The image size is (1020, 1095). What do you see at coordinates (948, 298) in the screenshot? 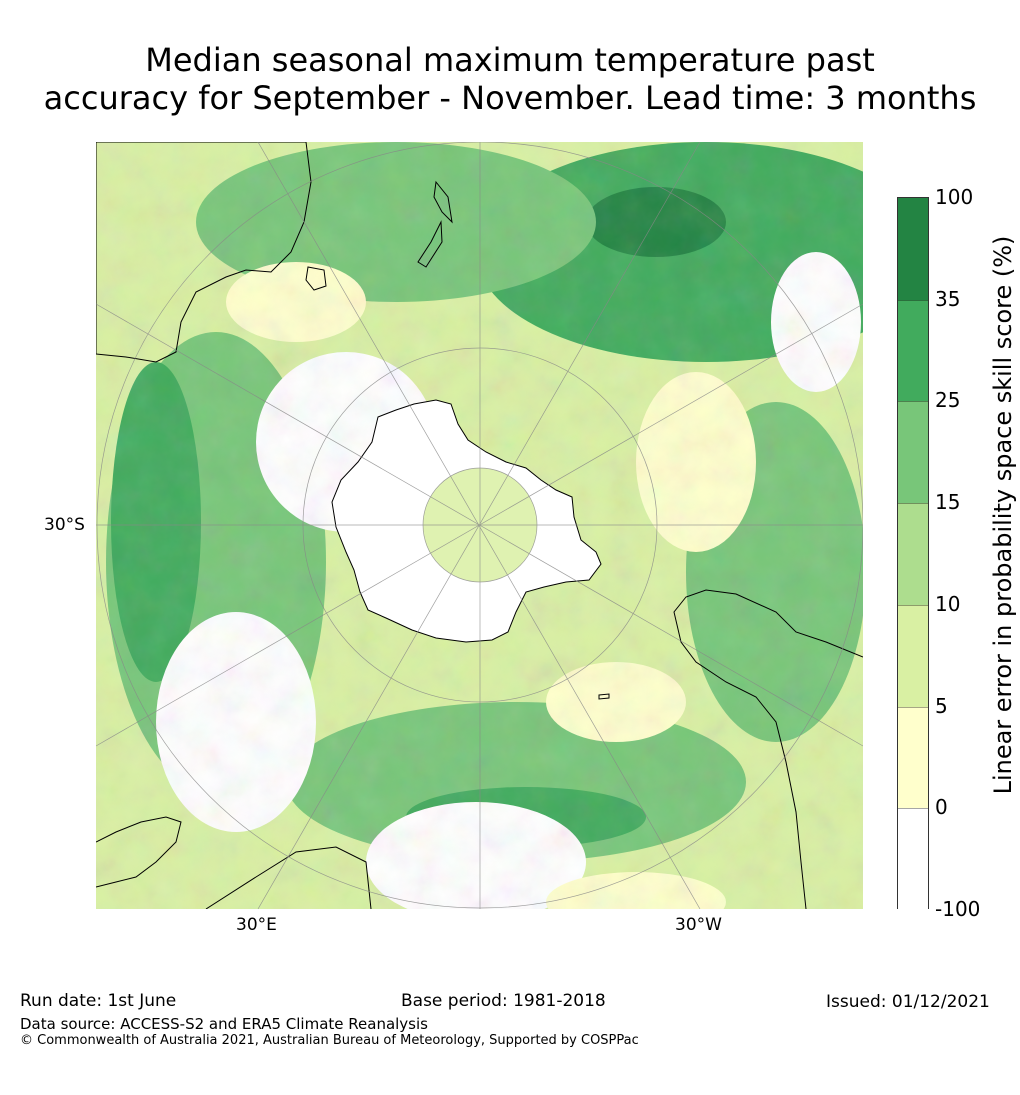
I see `colorbar-tick-label: 35` at bounding box center [948, 298].